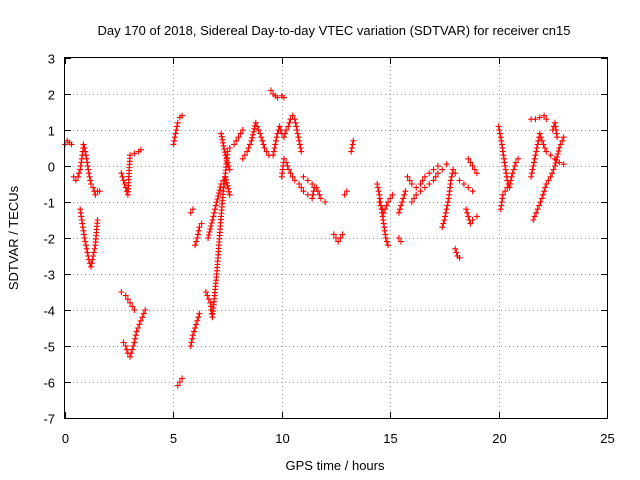 This screenshot has width=640, height=480. What do you see at coordinates (51, 59) in the screenshot?
I see `y-tick-label: 3` at bounding box center [51, 59].